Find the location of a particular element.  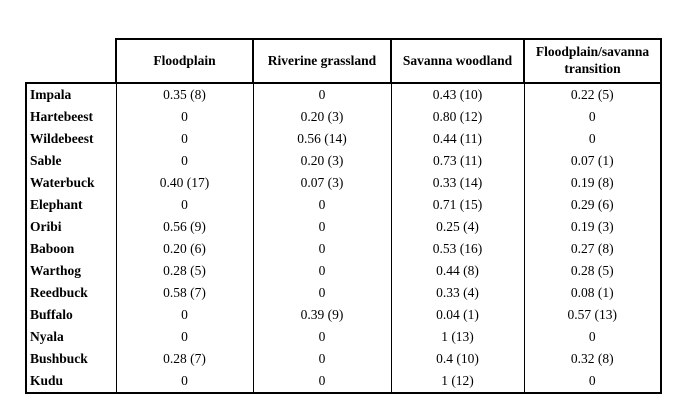

table-row: Warthog 0.28 (5) 0 0.44 (8) 0.28 (5) is located at coordinates (343, 271).